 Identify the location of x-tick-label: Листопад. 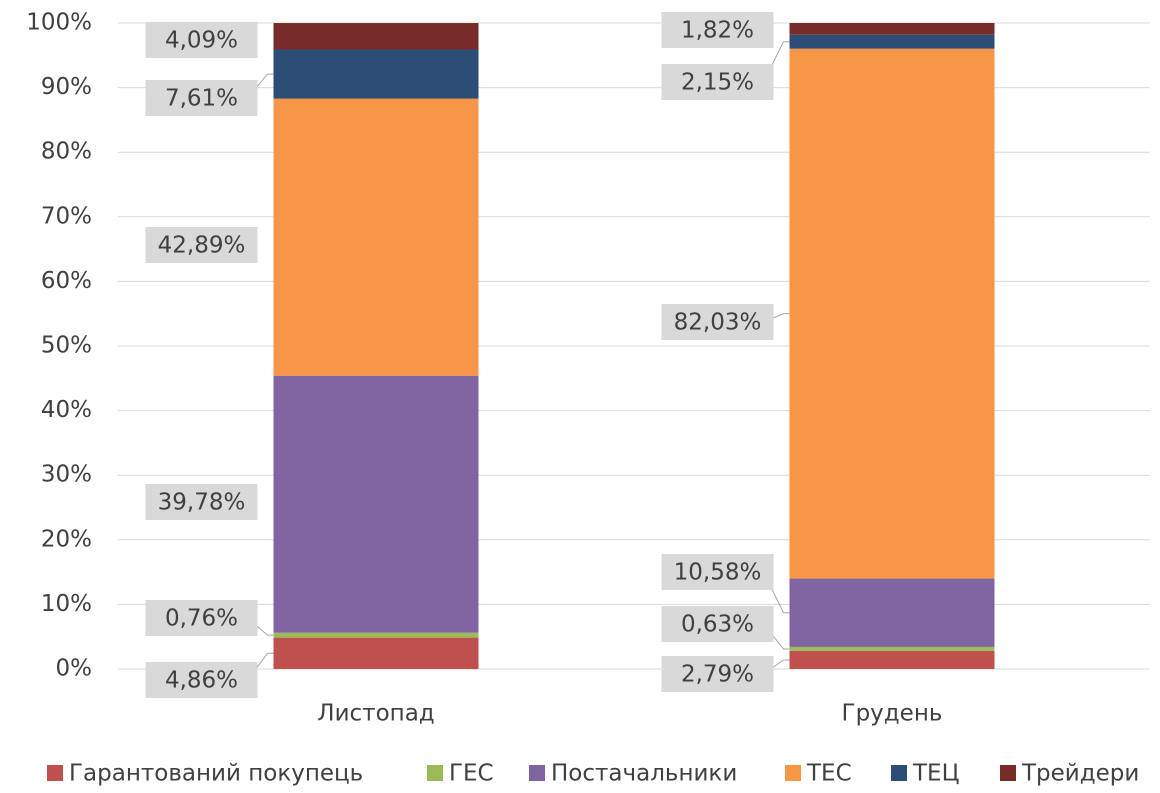
(375, 714).